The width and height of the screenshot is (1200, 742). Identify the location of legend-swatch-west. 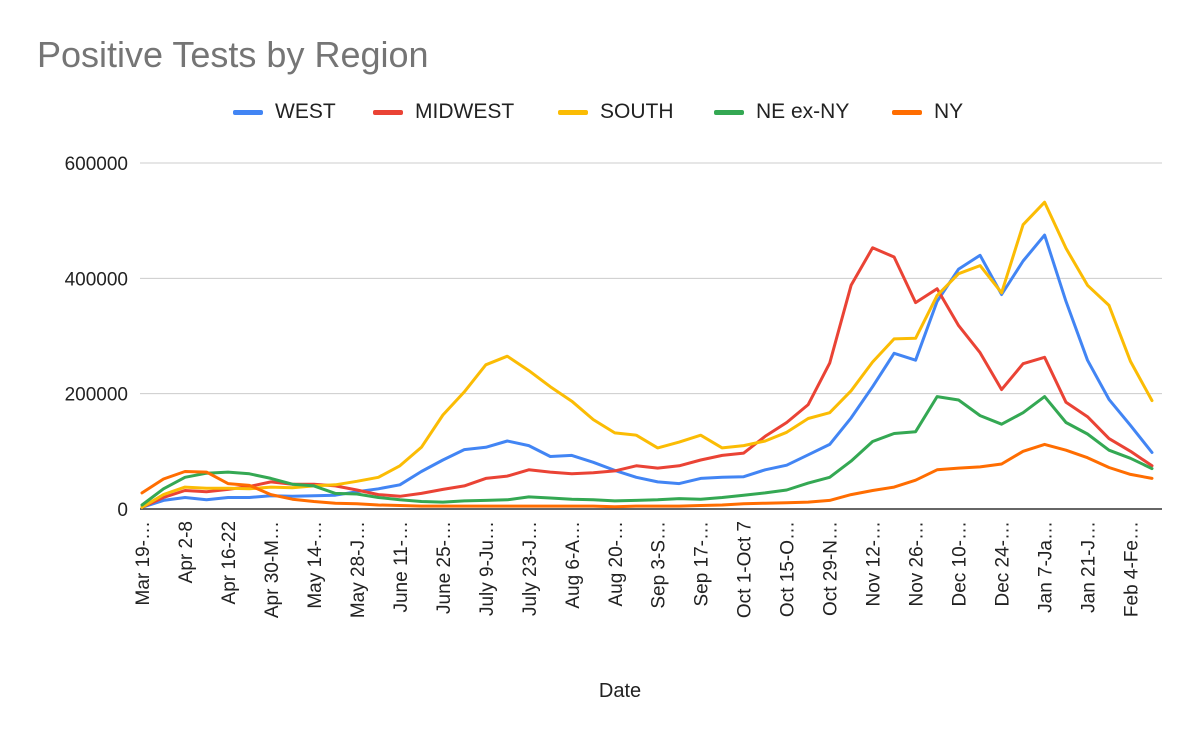
(248, 112).